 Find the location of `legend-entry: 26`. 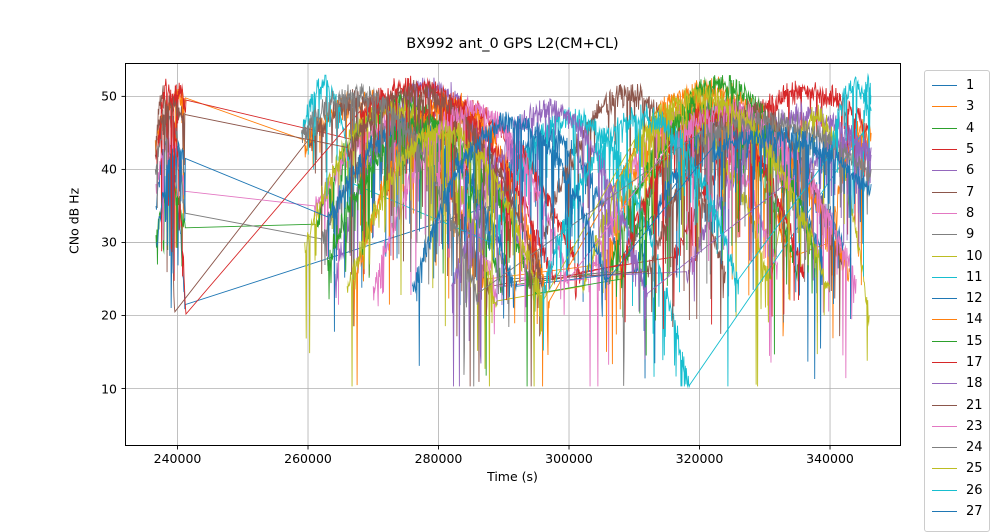

legend-entry: 26 is located at coordinates (957, 490).